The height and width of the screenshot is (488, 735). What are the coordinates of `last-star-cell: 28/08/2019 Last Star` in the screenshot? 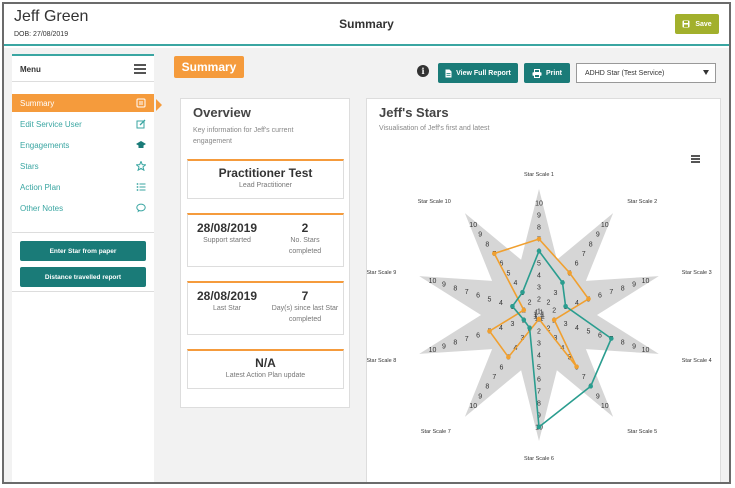 It's located at (227, 301).